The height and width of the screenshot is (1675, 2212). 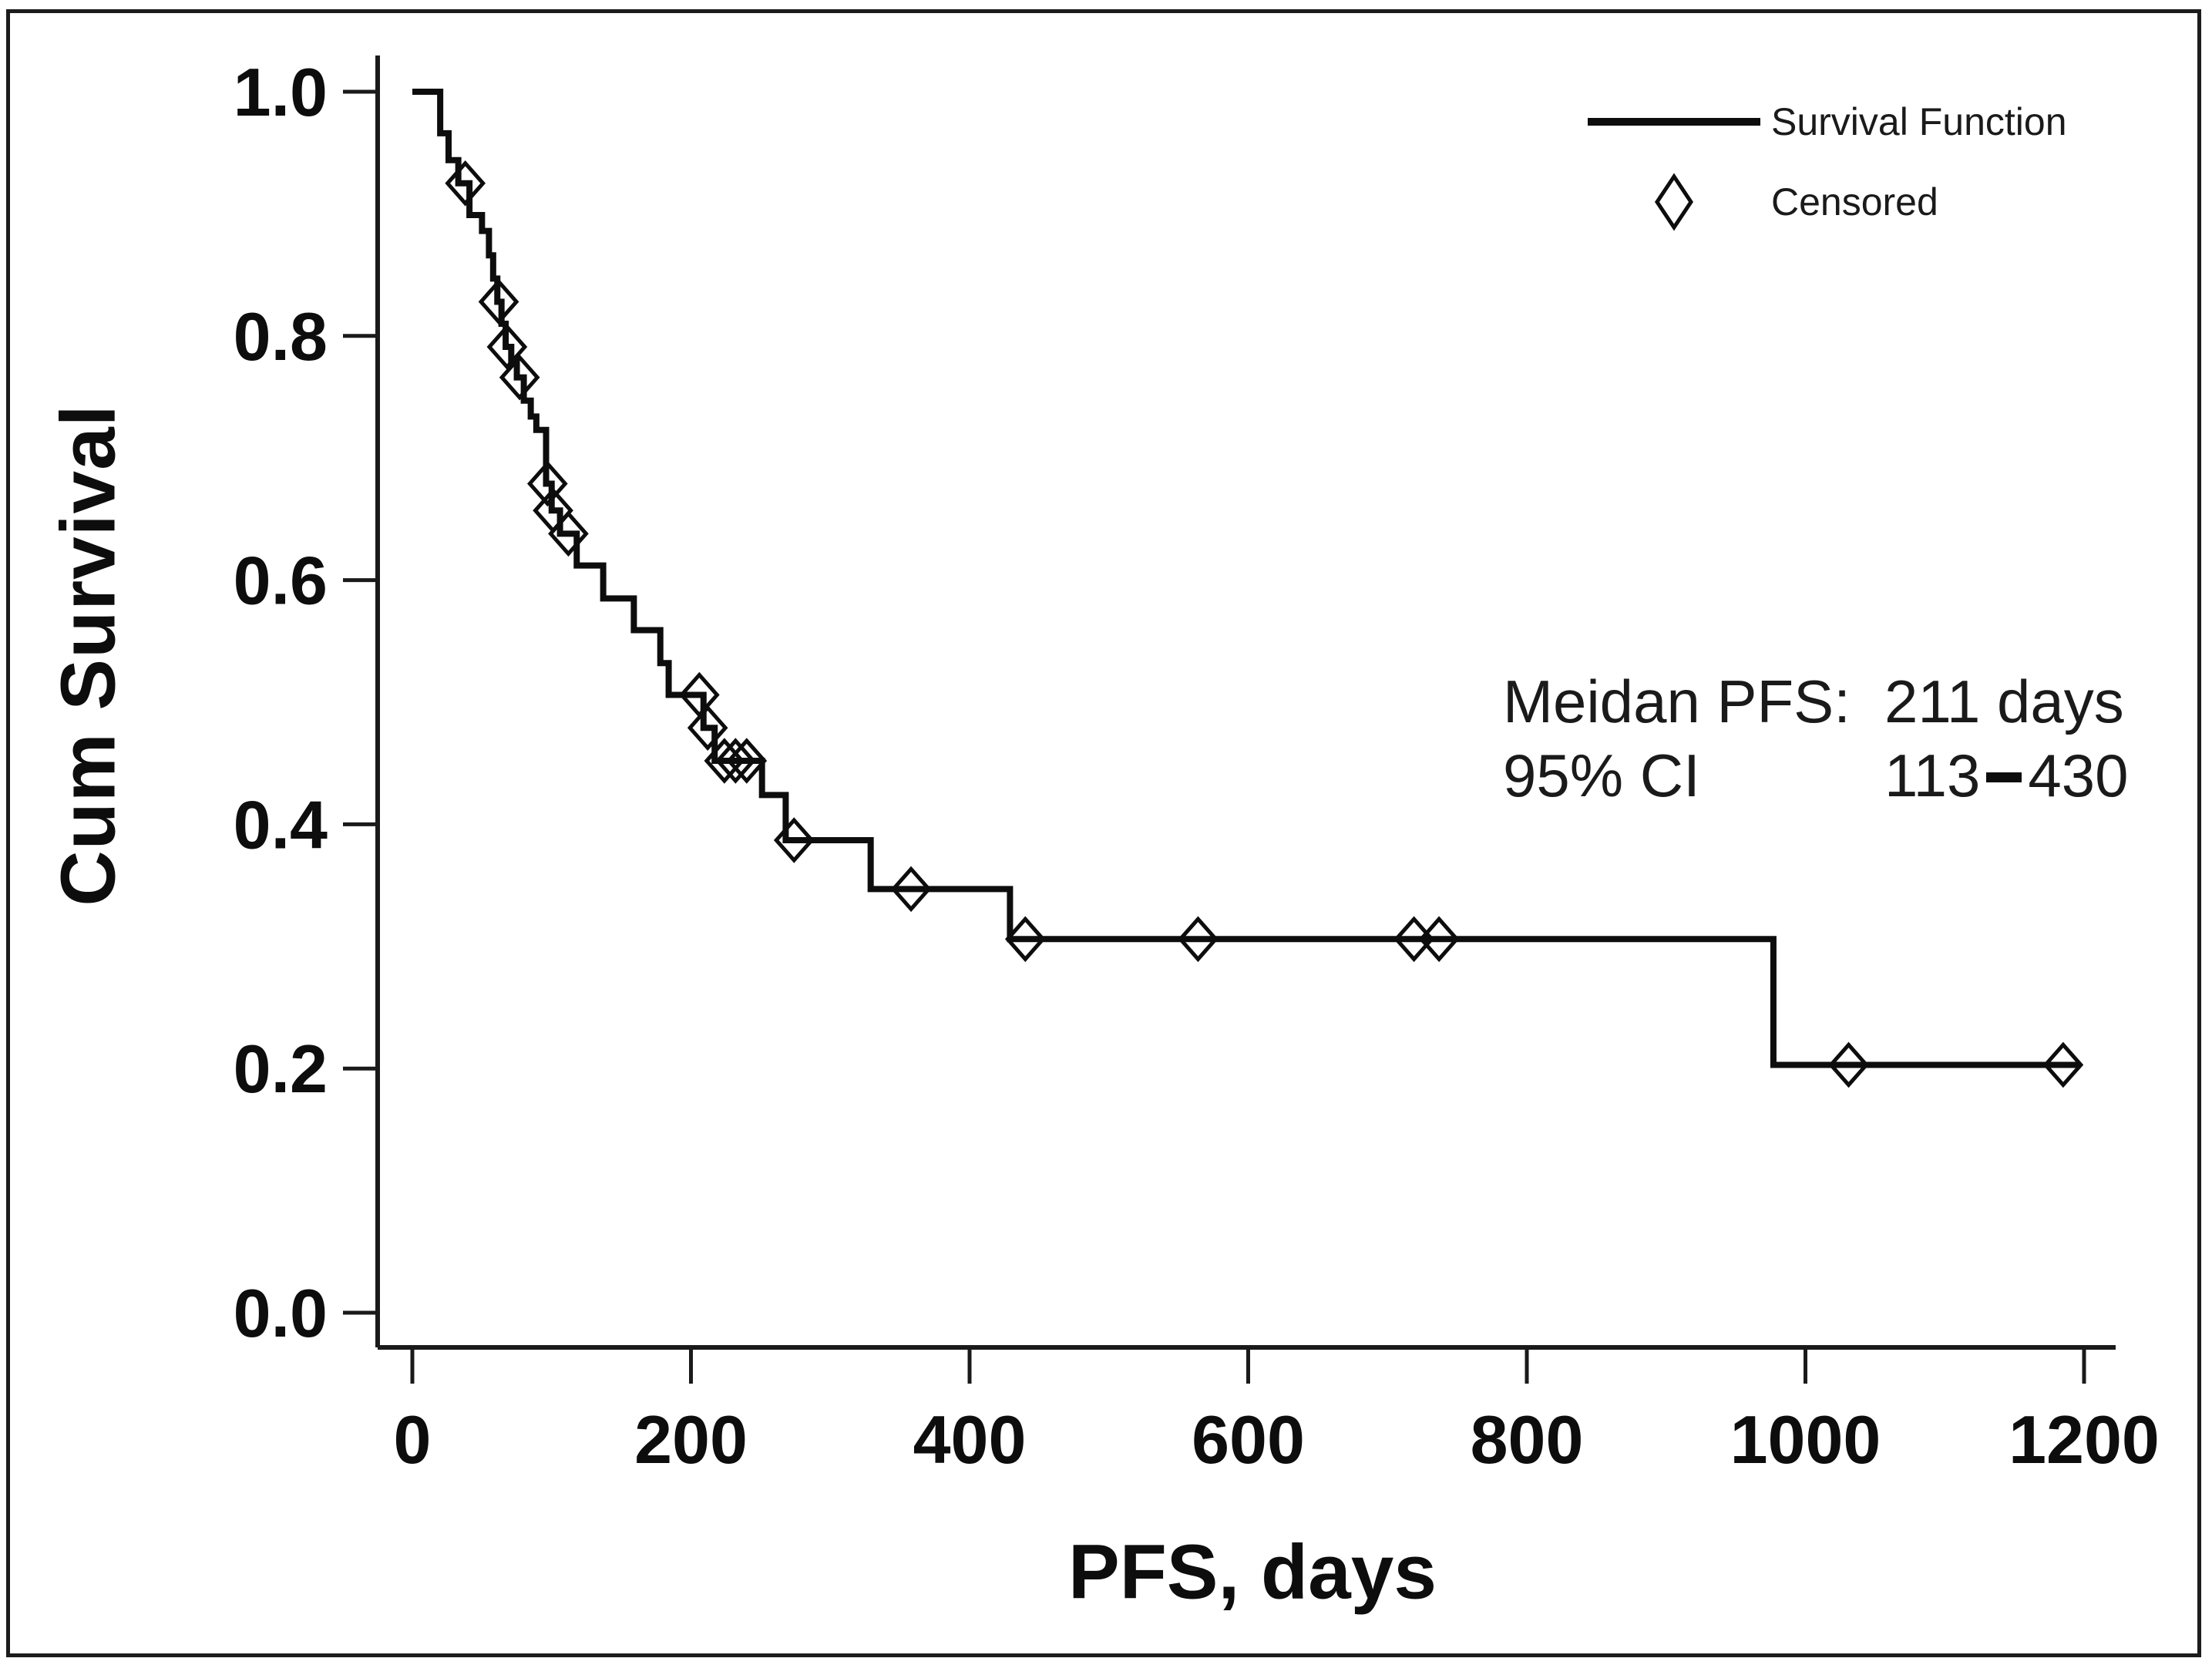 I want to click on y-tick-label: 0.0, so click(x=281, y=1313).